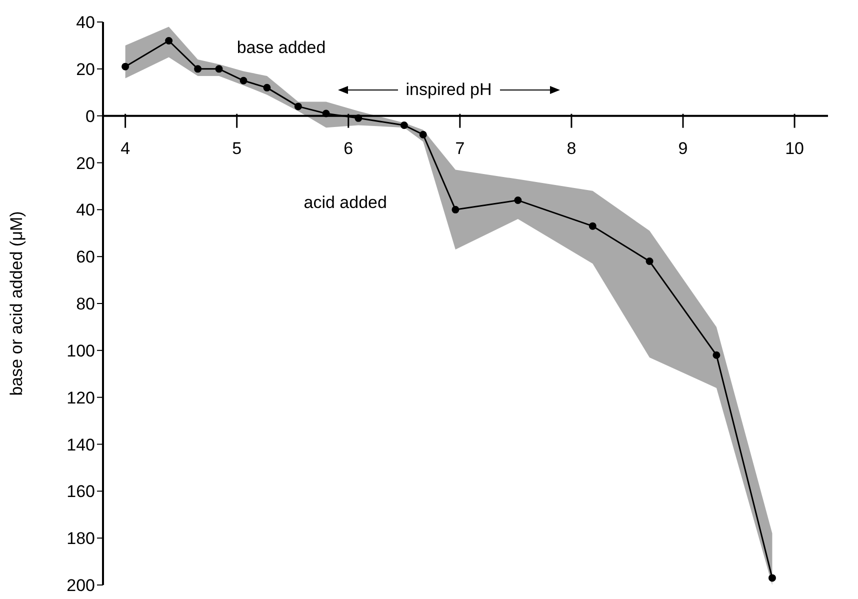 This screenshot has height=599, width=858. I want to click on x-axis-title: inspired pH, so click(449, 90).